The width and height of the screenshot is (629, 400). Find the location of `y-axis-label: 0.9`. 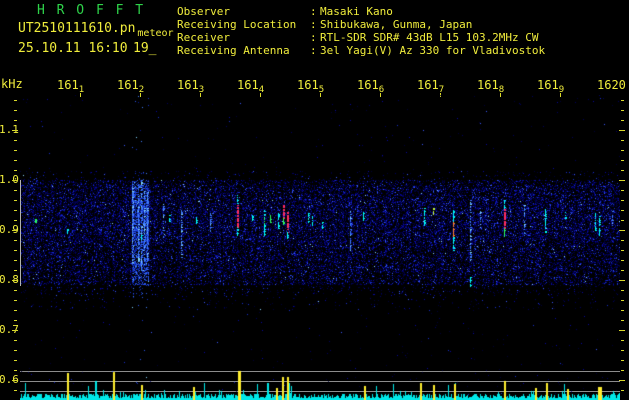

y-axis-label: 0.9 is located at coordinates (9, 229).